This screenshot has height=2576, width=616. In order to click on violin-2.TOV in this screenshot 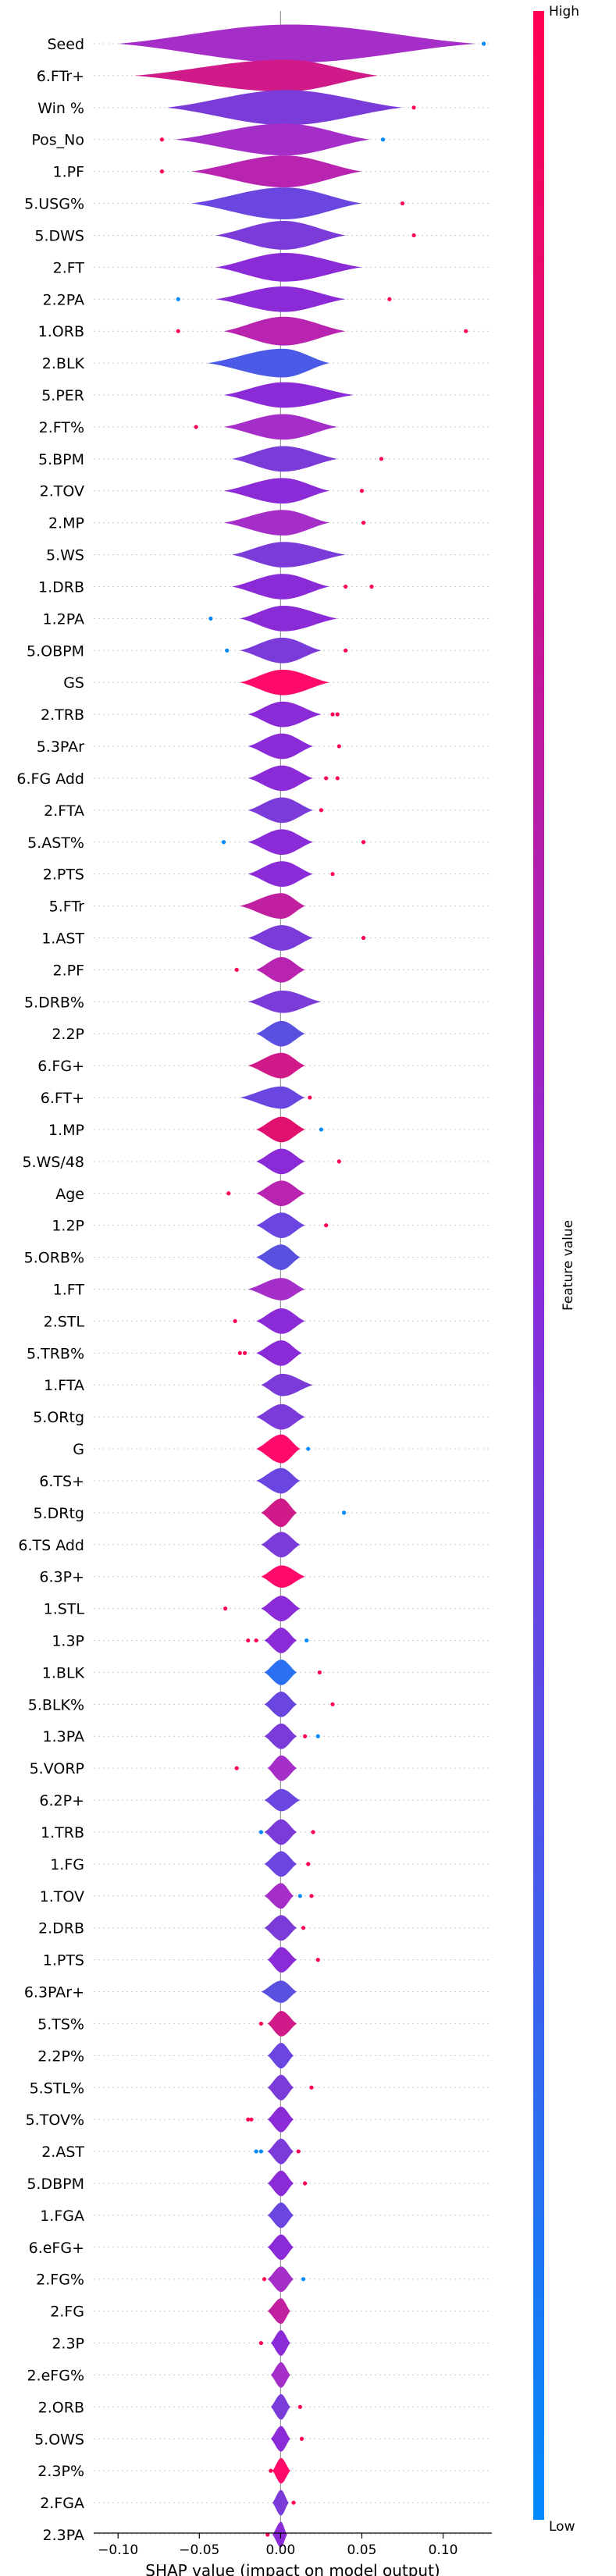, I will do `click(276, 491)`.